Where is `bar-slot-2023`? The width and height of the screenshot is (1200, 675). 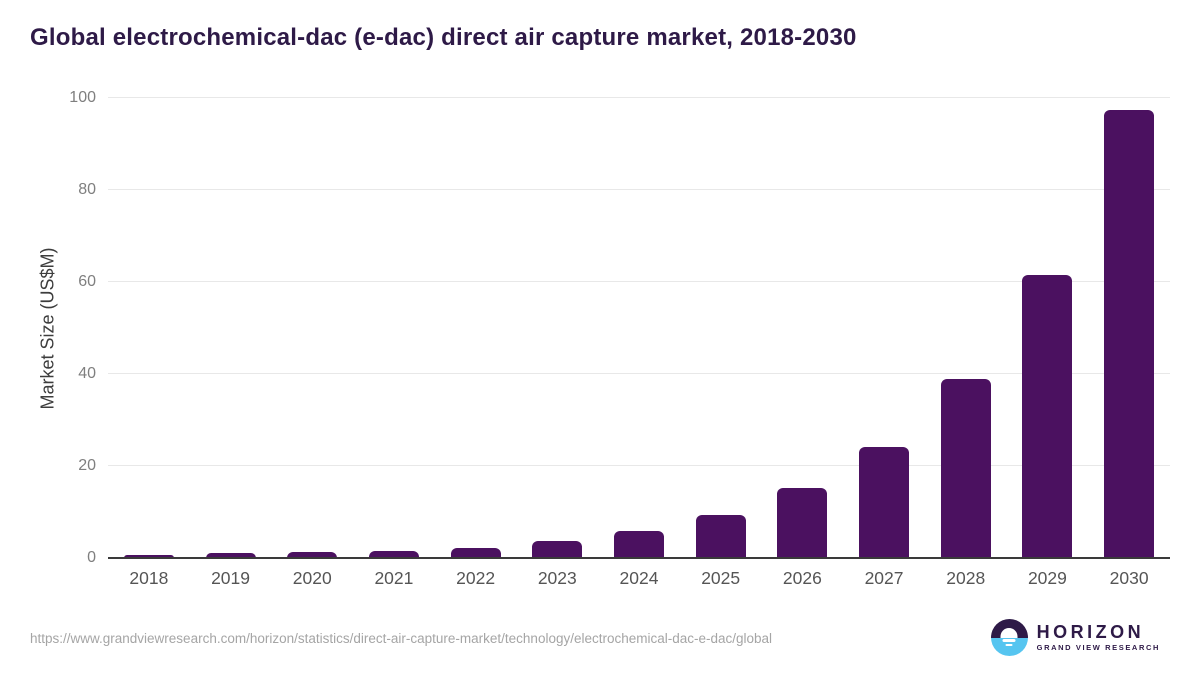 bar-slot-2023 is located at coordinates (557, 328).